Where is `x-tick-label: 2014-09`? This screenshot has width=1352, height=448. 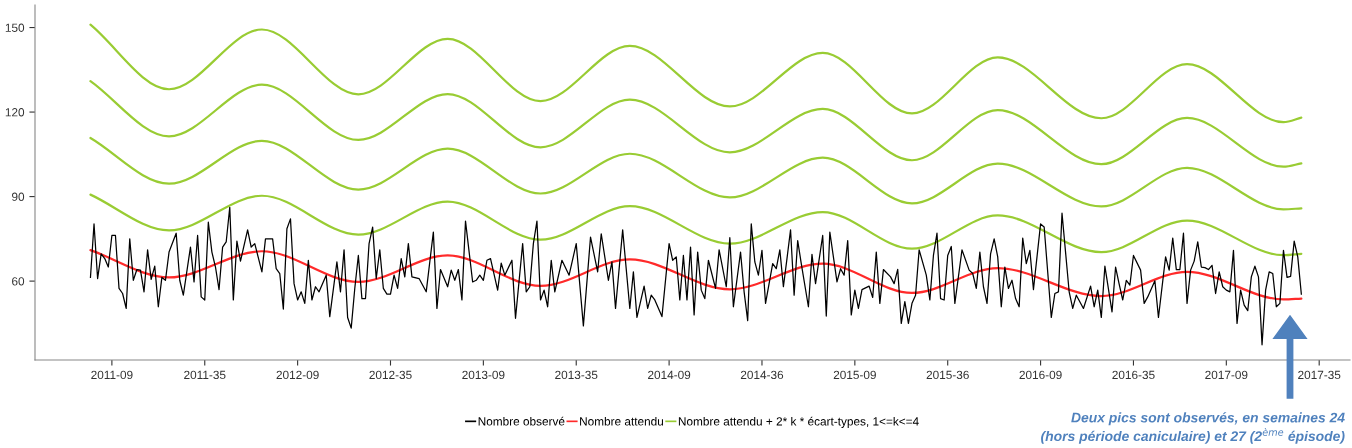
x-tick-label: 2014-09 is located at coordinates (669, 375).